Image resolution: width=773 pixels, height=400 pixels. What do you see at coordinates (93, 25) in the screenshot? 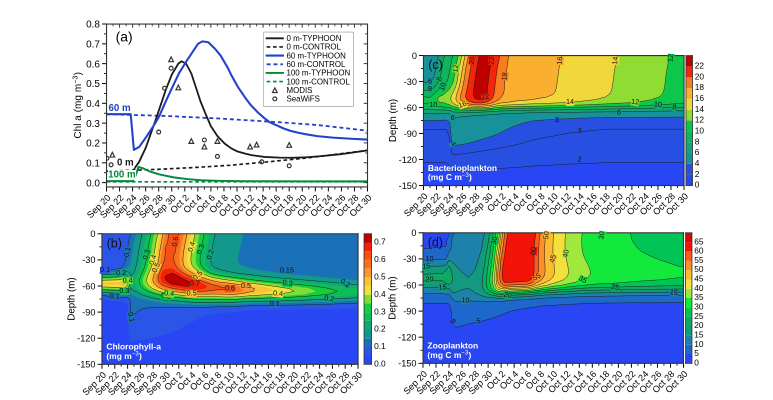
I see `svg-text: 0.8` at bounding box center [93, 25].